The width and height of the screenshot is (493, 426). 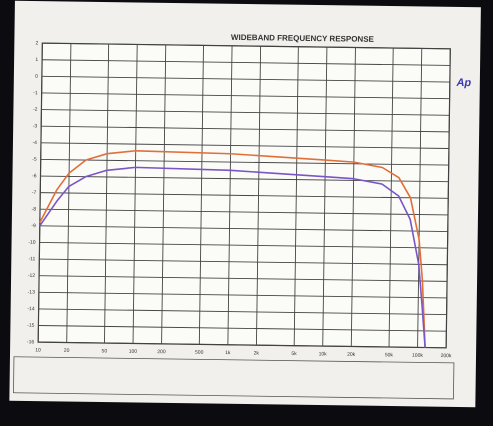 I want to click on x-tick-label: 50, so click(x=105, y=351).